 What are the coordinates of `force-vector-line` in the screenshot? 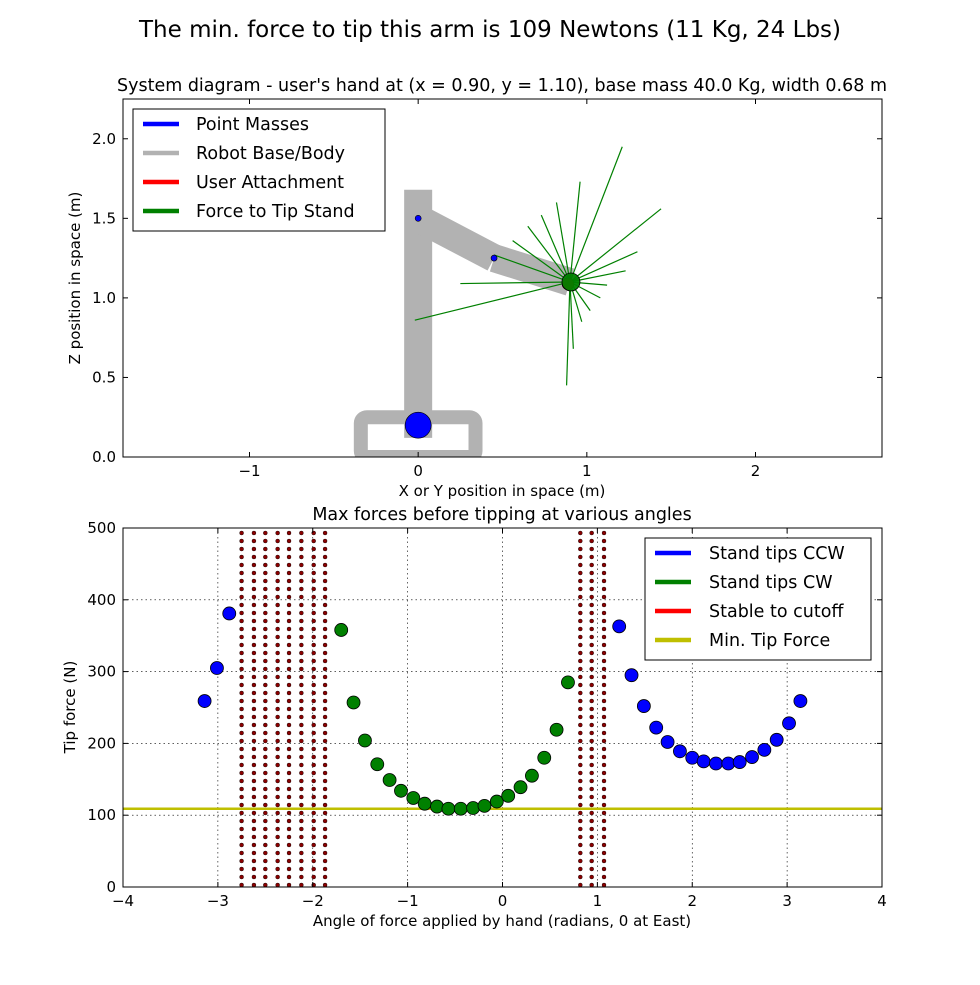 It's located at (596, 214).